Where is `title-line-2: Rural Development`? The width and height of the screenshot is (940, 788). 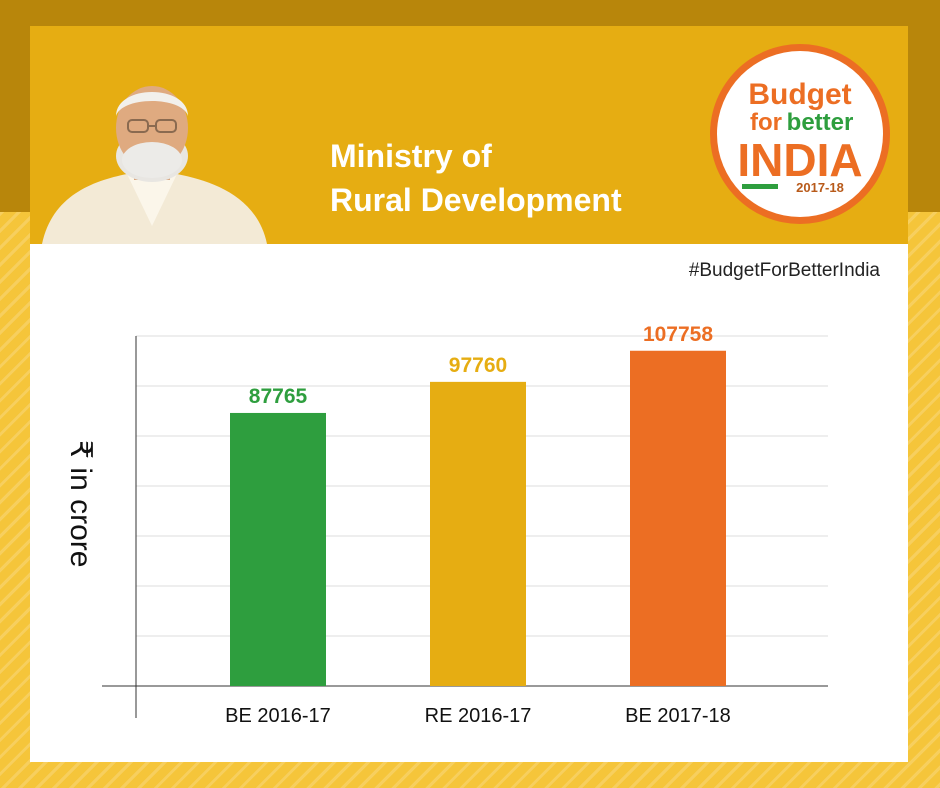
title-line-2: Rural Development is located at coordinates (476, 200).